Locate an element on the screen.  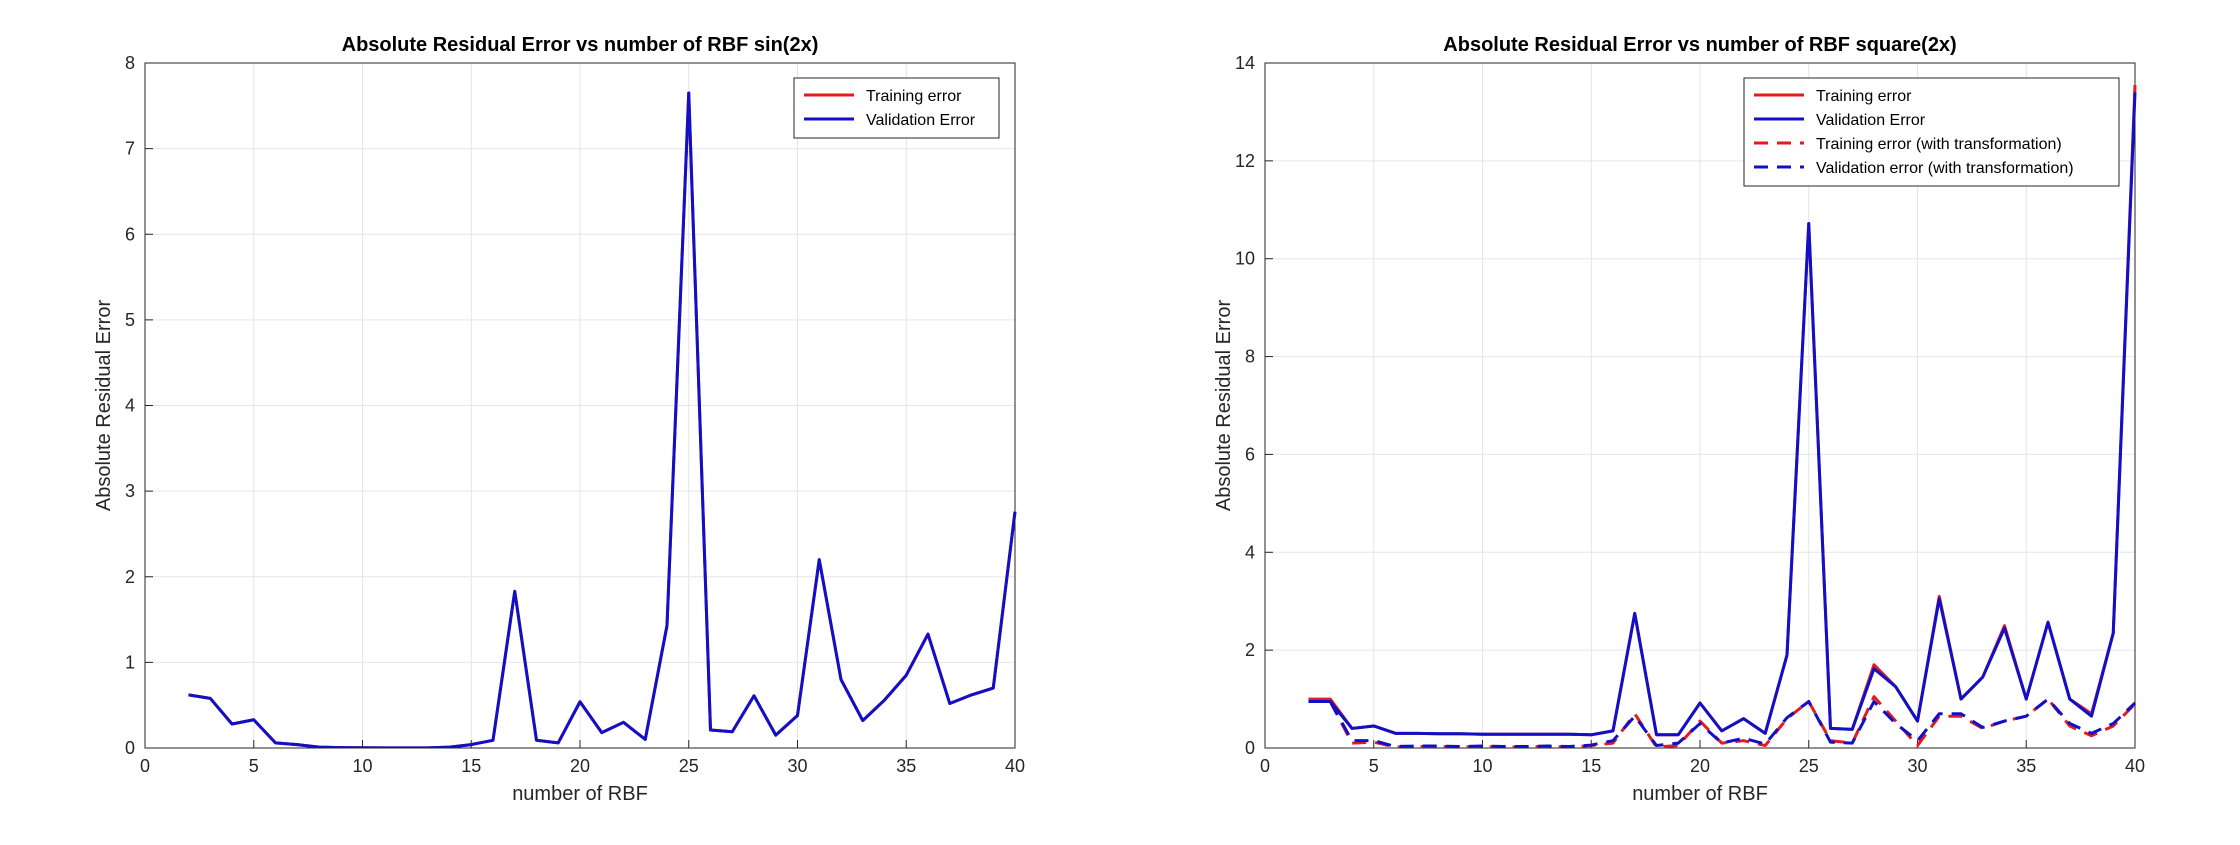
y-tick-label: 14 is located at coordinates (1245, 63).